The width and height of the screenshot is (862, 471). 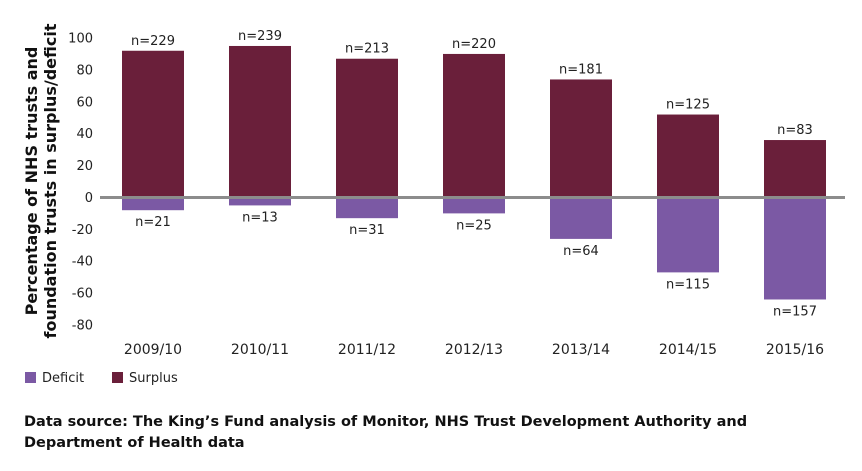 What do you see at coordinates (84, 102) in the screenshot?
I see `y-tick-label: 60` at bounding box center [84, 102].